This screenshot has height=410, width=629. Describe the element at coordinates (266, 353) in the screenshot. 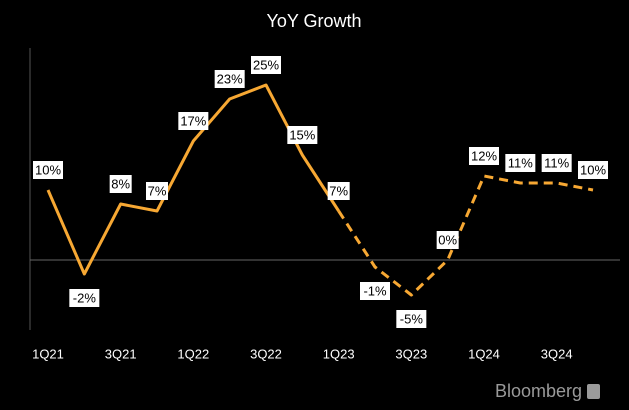

I see `x-tick-label: 3Q22` at that location.